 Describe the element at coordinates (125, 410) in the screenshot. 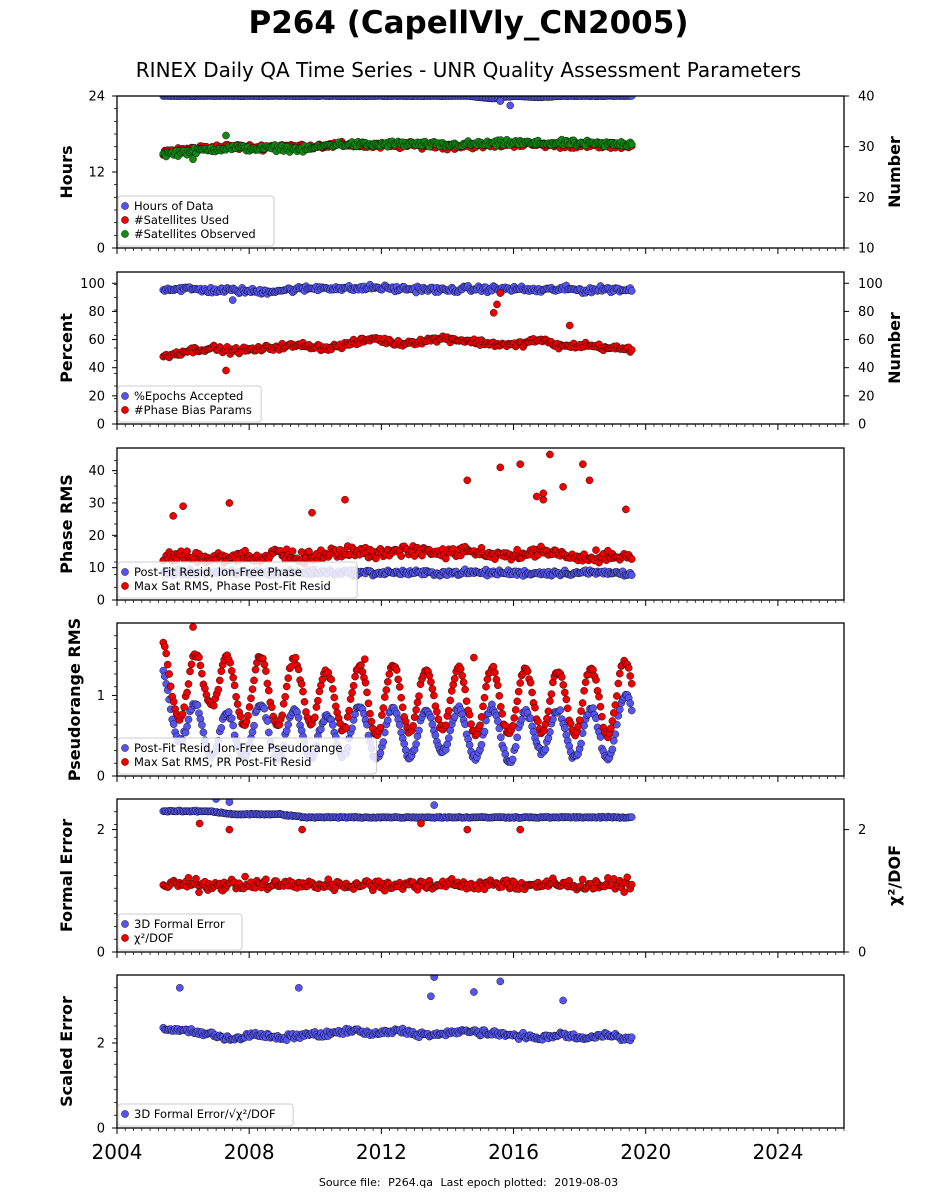

I see `legend-marker` at that location.